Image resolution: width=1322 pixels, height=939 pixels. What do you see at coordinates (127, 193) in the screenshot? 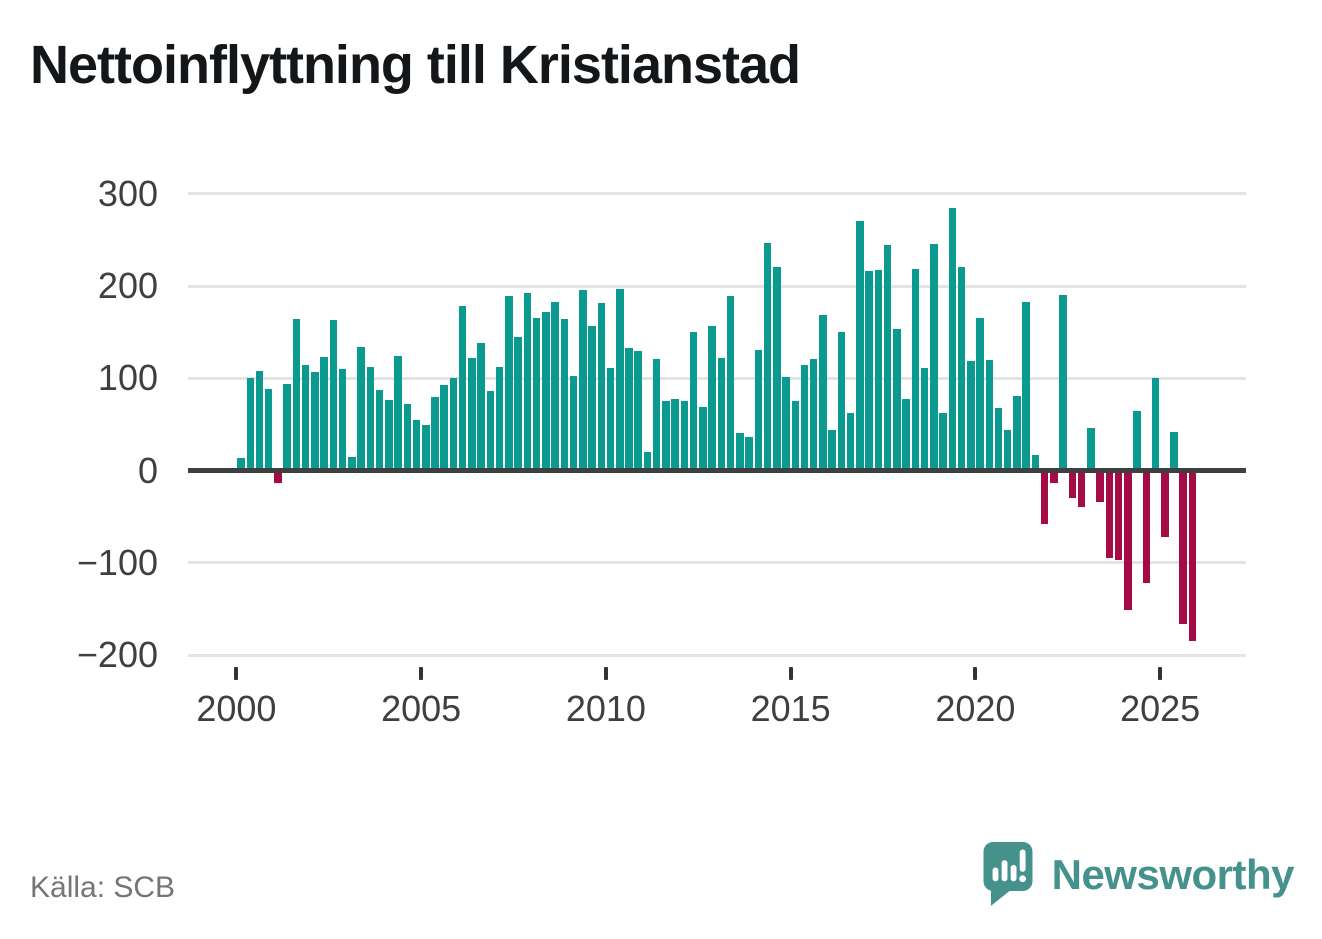
I see `y-axis-label-300: 300` at bounding box center [127, 193].